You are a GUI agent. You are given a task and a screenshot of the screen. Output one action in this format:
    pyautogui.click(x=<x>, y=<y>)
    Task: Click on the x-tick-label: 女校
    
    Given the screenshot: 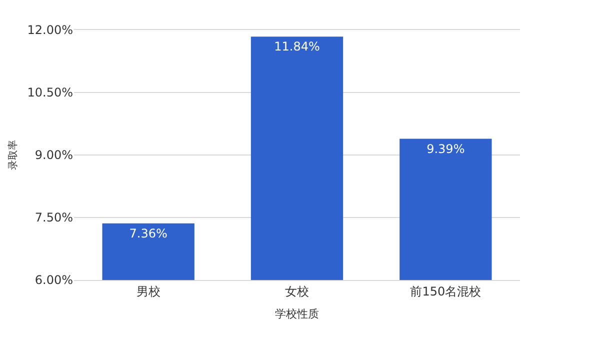 What is the action you would take?
    pyautogui.click(x=297, y=291)
    